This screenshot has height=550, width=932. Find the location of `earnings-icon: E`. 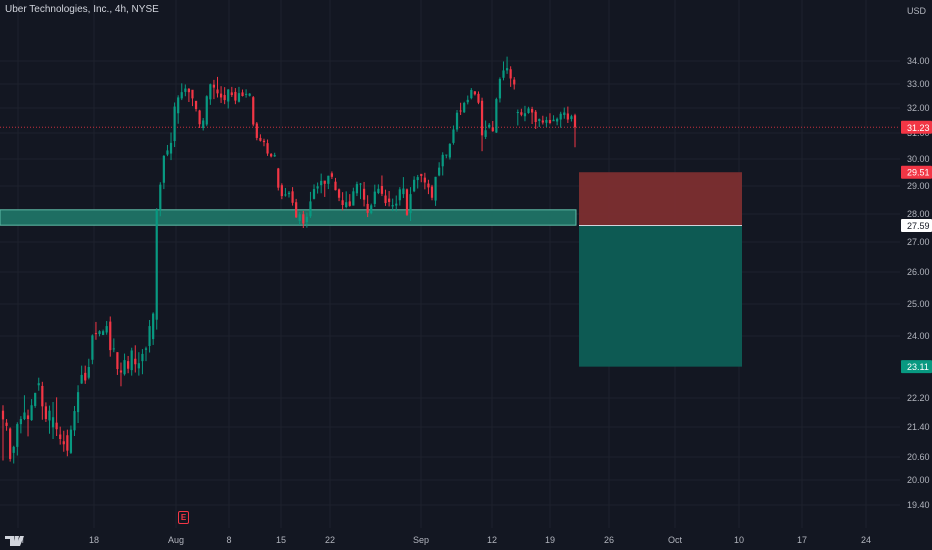

earnings-icon: E is located at coordinates (183, 517).